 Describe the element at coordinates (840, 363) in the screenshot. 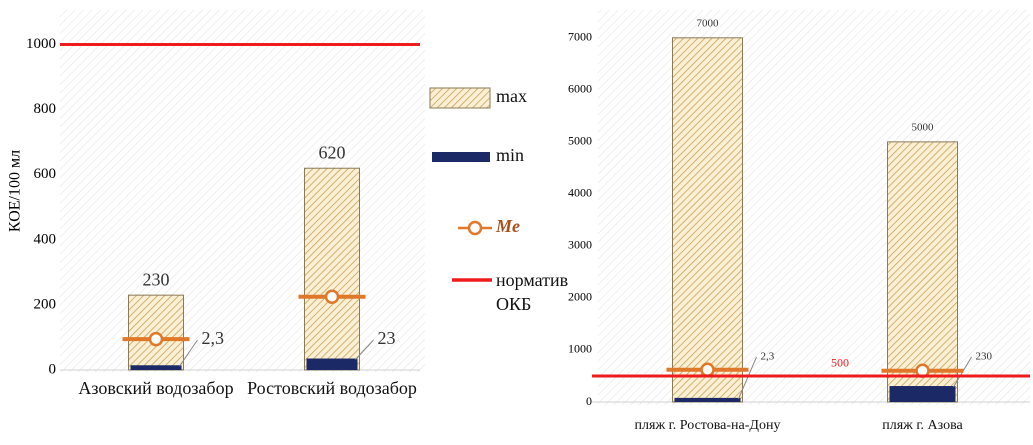

I see `norm-label: 500` at that location.